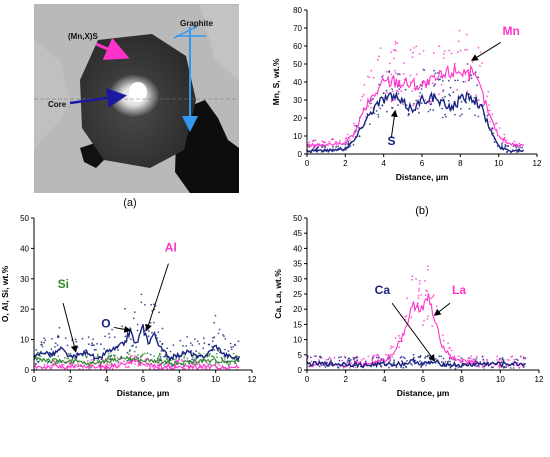 The width and height of the screenshot is (550, 457). What do you see at coordinates (297, 264) in the screenshot?
I see `y-tick-label: 35` at bounding box center [297, 264].